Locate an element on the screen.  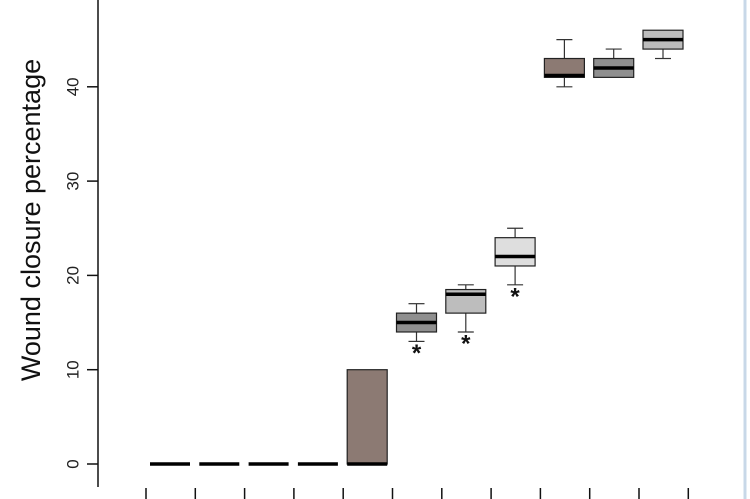
y-tick-label: 0 is located at coordinates (72, 463).